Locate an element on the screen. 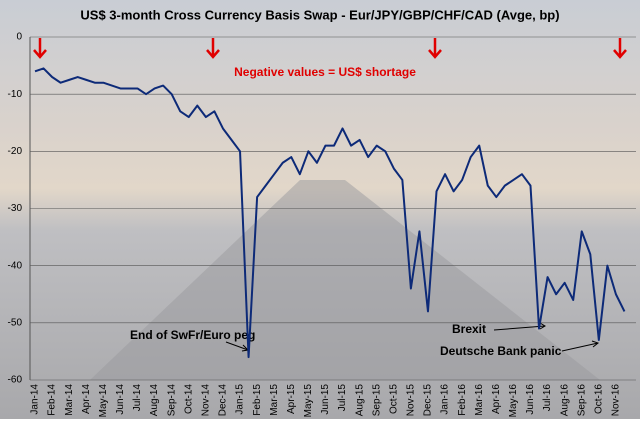 The height and width of the screenshot is (424, 640). x-tick-label: Oct-16 is located at coordinates (598, 399).